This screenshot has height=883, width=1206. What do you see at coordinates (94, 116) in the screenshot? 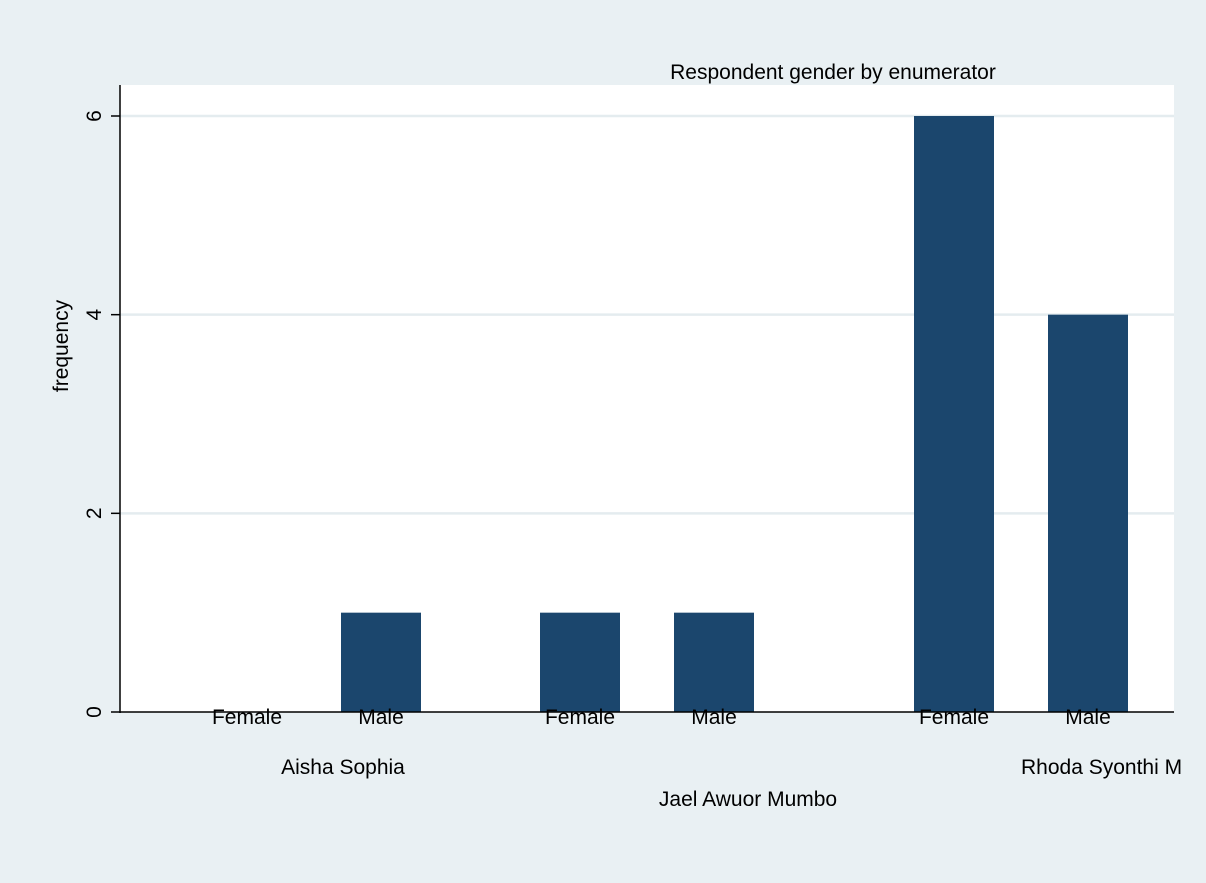
I see `y-tick-label: 6` at bounding box center [94, 116].